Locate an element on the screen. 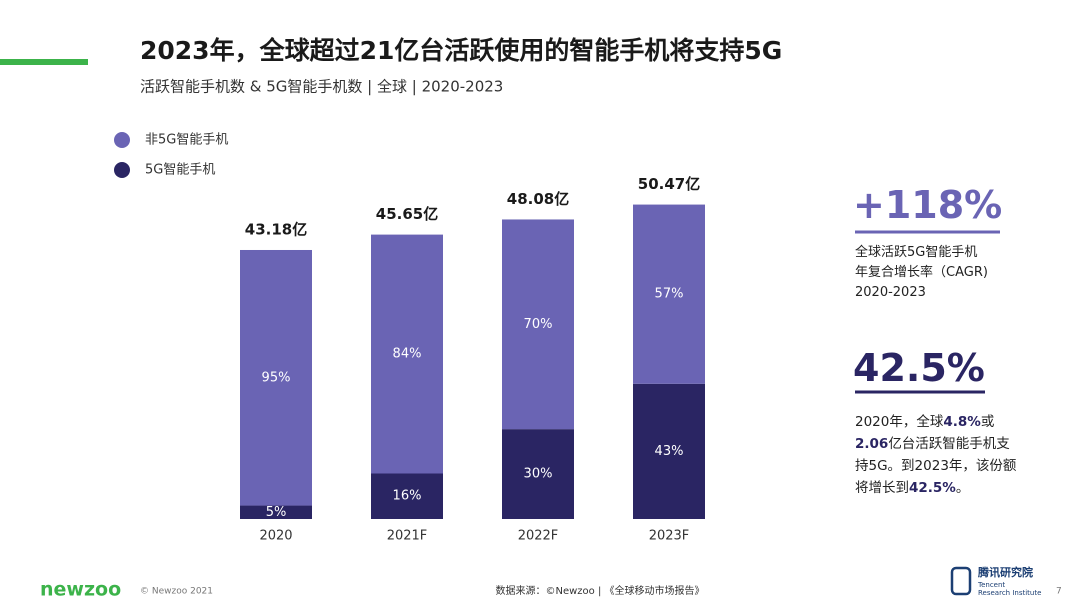  text: 2020年，全球 is located at coordinates (899, 422).